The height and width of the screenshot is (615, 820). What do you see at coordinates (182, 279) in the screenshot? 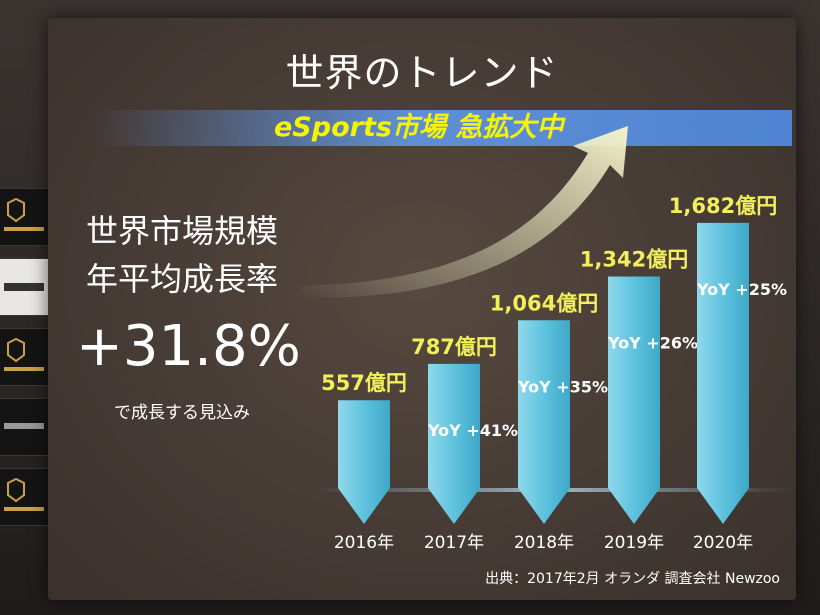
I see `cagr-label: 年平均成長率` at bounding box center [182, 279].